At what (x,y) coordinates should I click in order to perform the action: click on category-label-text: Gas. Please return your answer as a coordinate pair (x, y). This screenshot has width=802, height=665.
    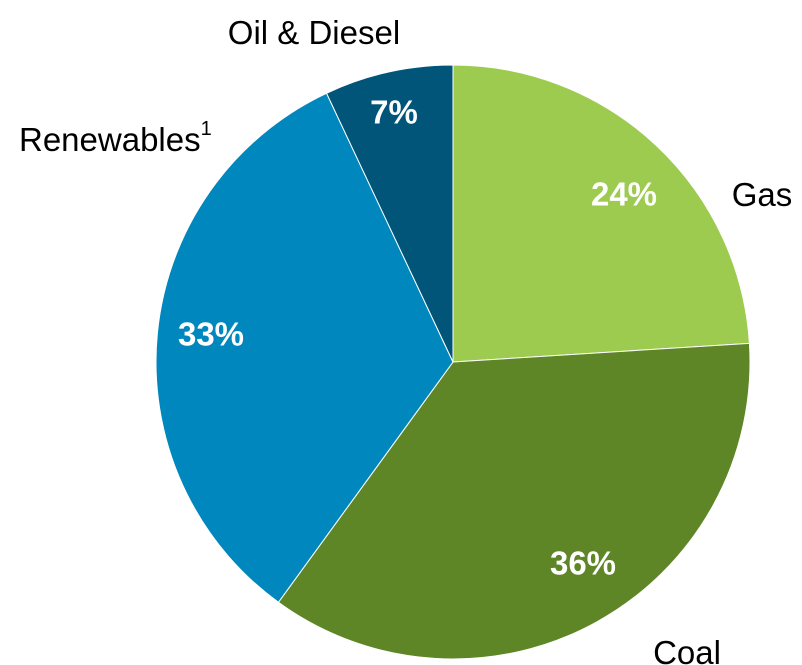
    Looking at the image, I should click on (762, 194).